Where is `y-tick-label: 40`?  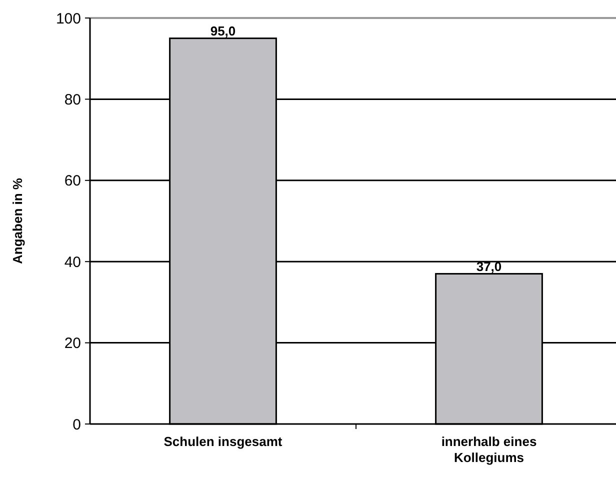
y-tick-label: 40 is located at coordinates (72, 262).